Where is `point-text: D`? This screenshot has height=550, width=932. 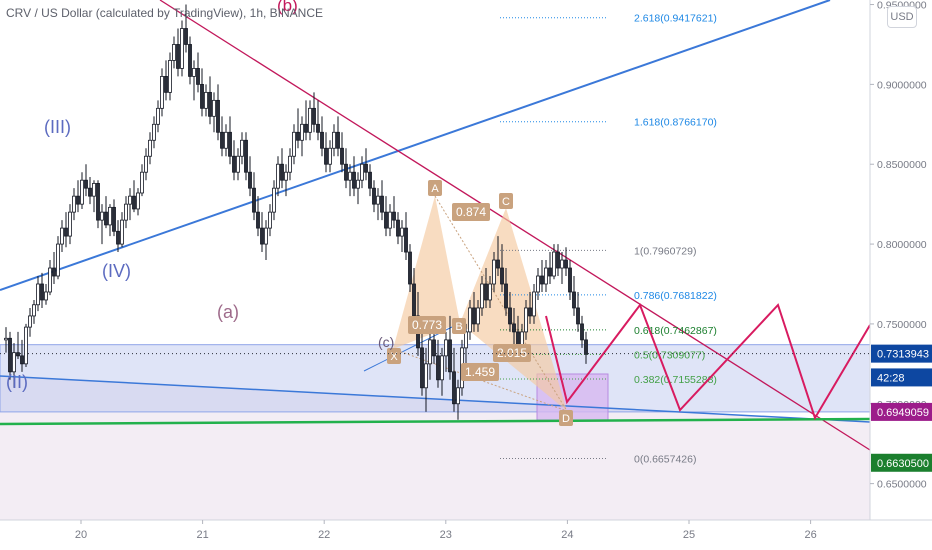
point-text: D is located at coordinates (566, 419).